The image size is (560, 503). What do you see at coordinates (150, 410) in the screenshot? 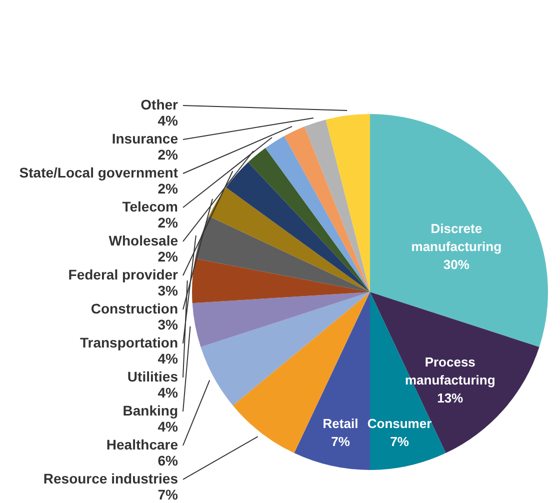
I see `slice-label: Banking` at bounding box center [150, 410].